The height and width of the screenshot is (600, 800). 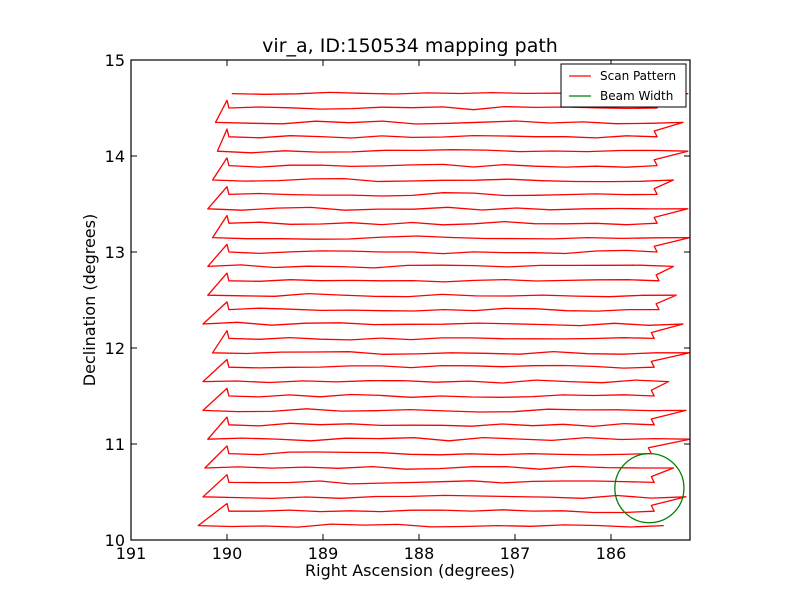 I want to click on x-tick-label: 186, so click(x=611, y=553).